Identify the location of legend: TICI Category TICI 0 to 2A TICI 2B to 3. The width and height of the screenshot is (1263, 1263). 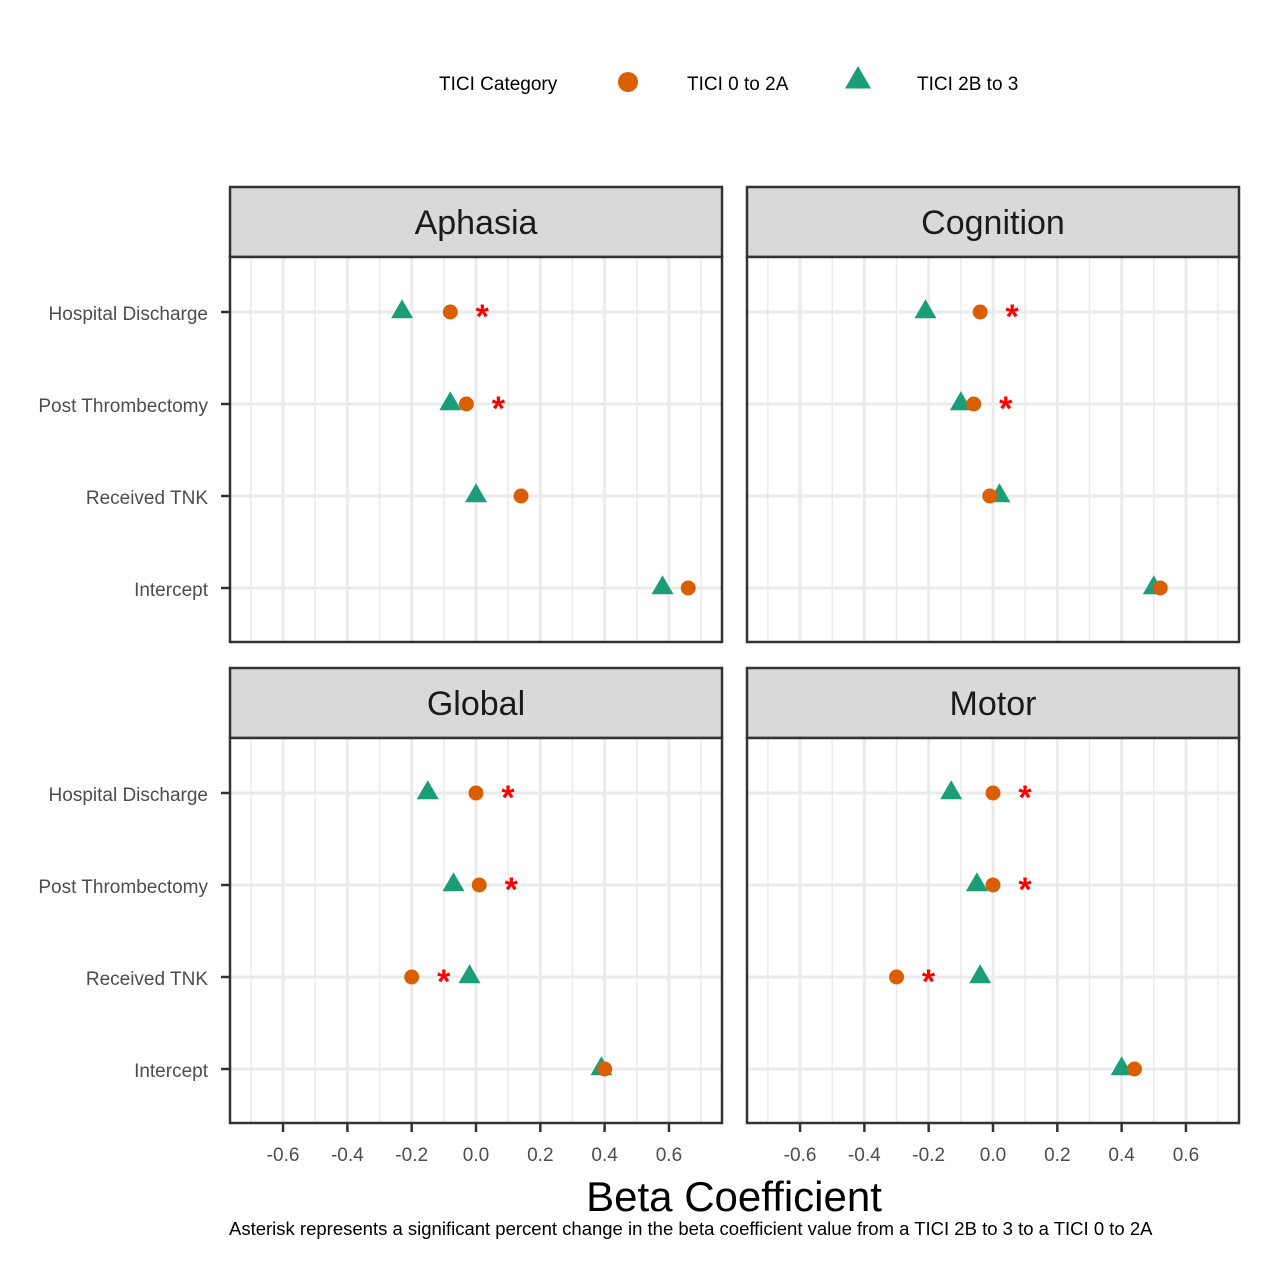
(728, 80).